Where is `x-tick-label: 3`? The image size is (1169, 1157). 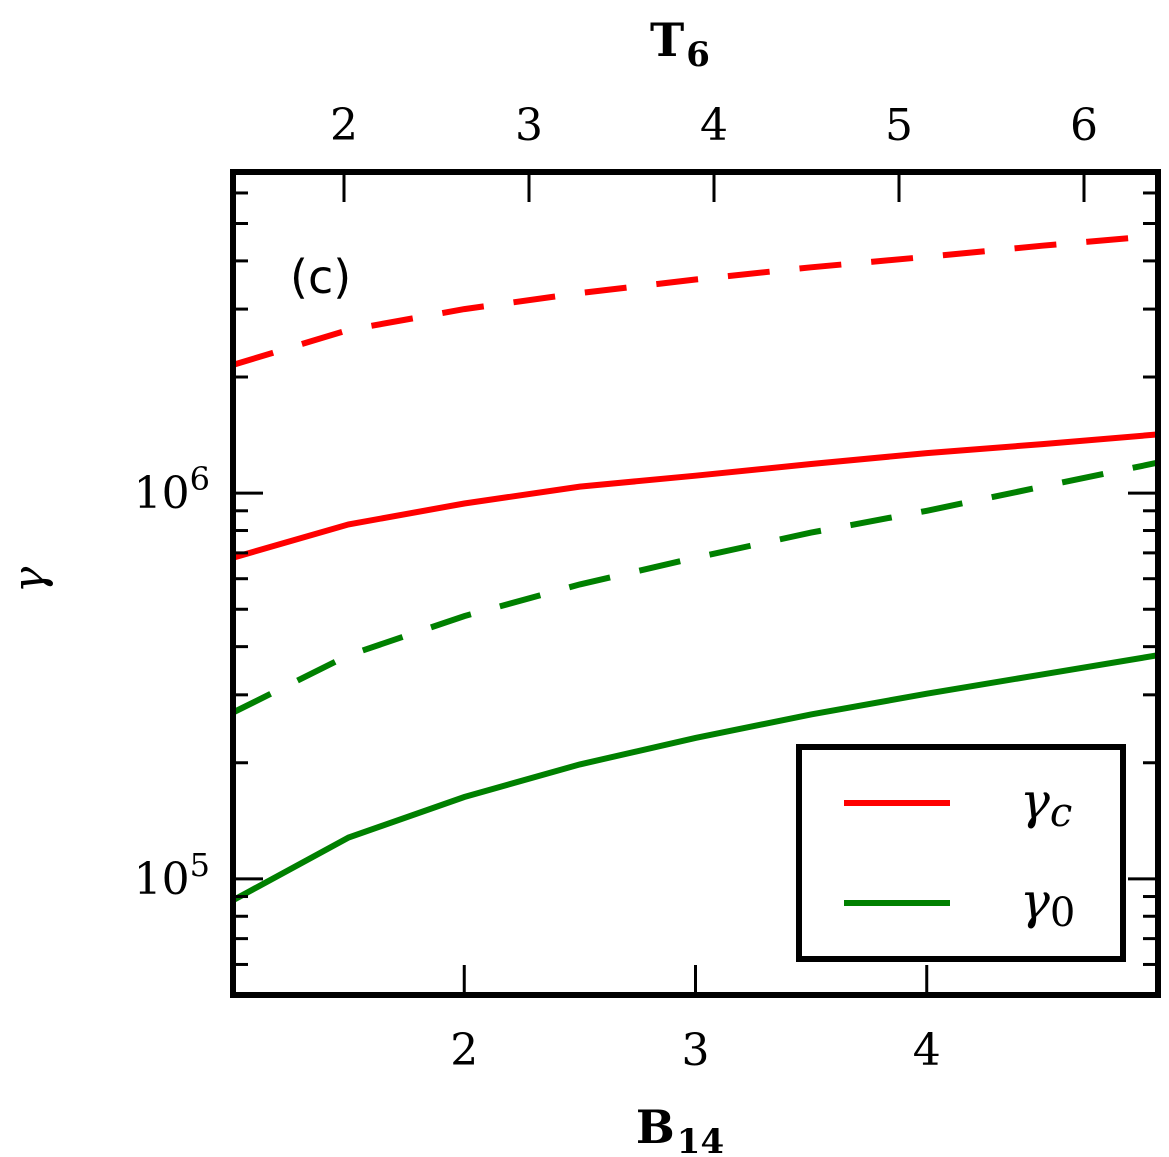
x-tick-label: 3 is located at coordinates (696, 1050).